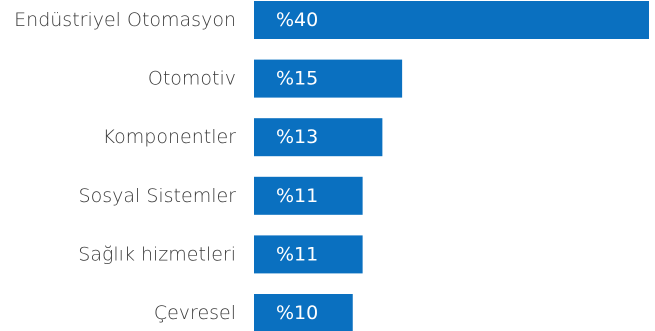 Image resolution: width=655 pixels, height=331 pixels. I want to click on category-label: Sosyal Sistemler, so click(158, 196).